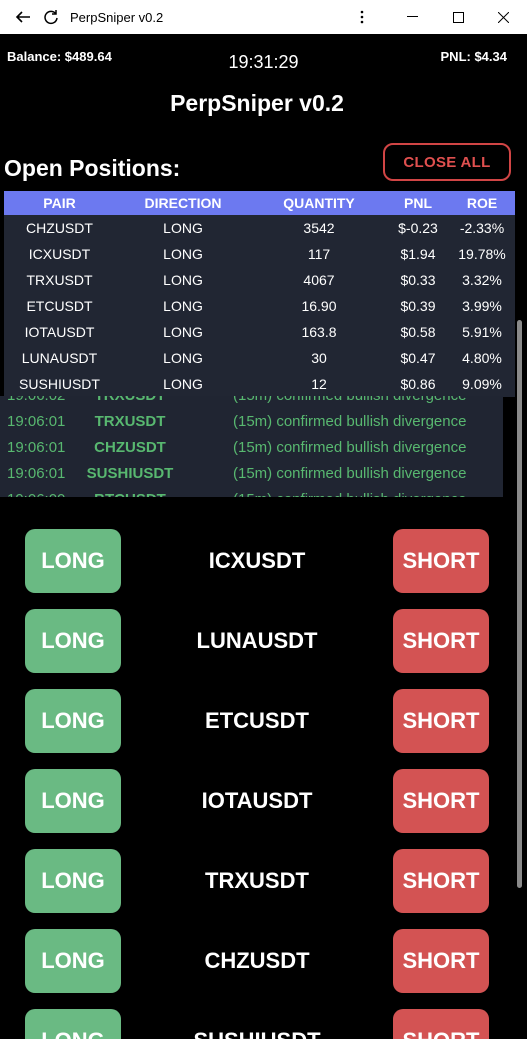 This screenshot has width=527, height=1039. What do you see at coordinates (59, 254) in the screenshot?
I see `cell-pair: ICXUSDT` at bounding box center [59, 254].